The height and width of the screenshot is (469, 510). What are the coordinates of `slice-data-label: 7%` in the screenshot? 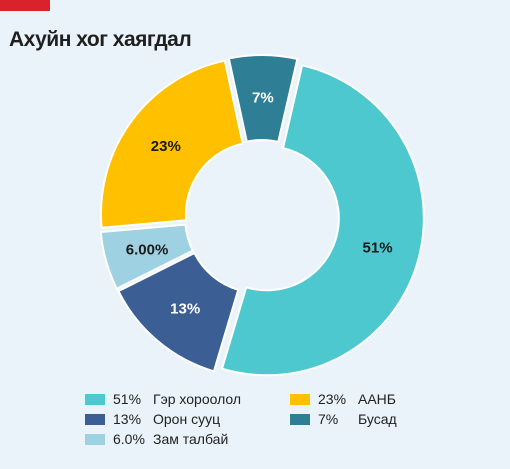 It's located at (263, 98).